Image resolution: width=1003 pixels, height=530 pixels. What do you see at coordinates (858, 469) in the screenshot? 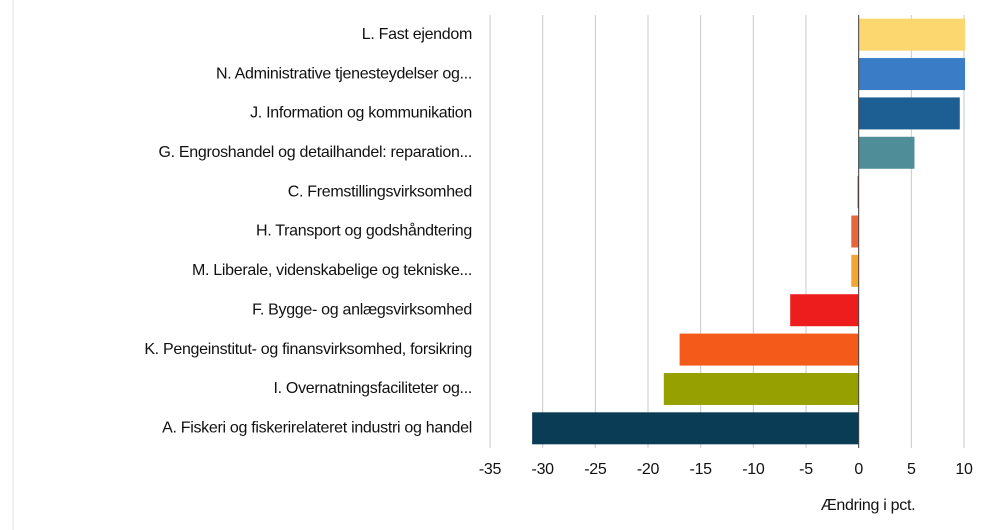
I see `x-tick-label: 0` at bounding box center [858, 469].